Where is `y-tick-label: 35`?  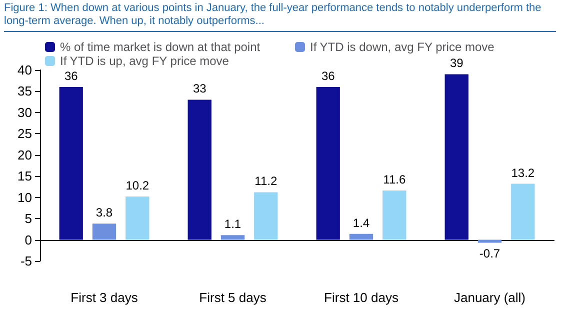 y-tick-label: 35 is located at coordinates (25, 91).